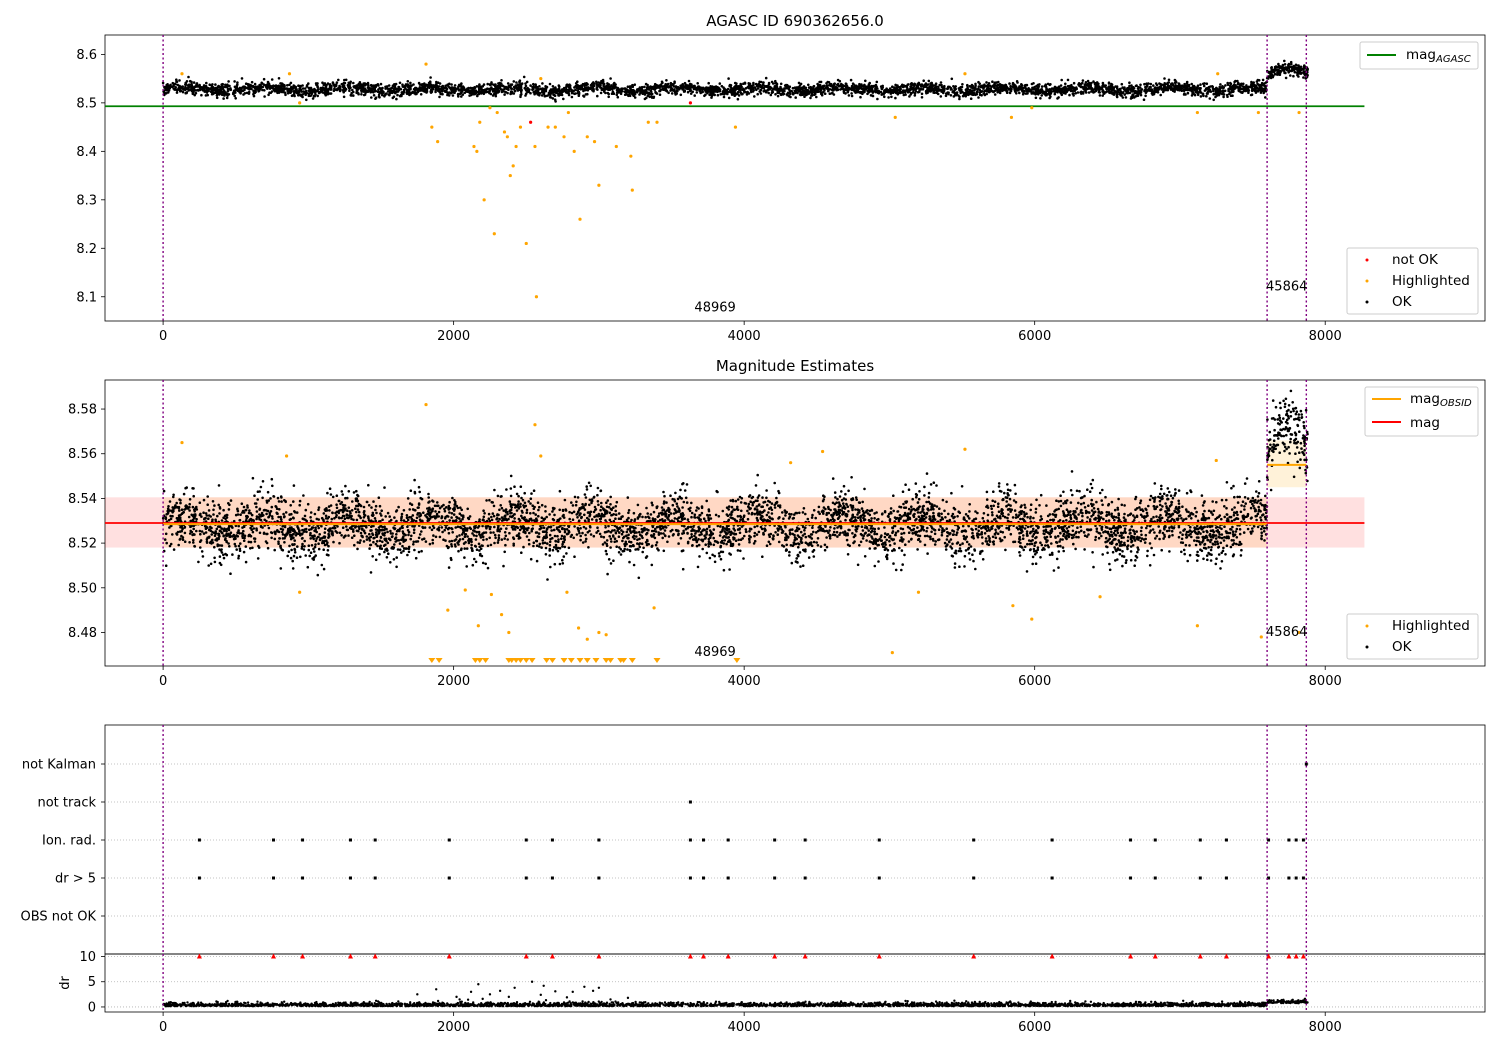 The image size is (1500, 1050). What do you see at coordinates (453, 681) in the screenshot?
I see `magnitude-xtick-label: 2000` at bounding box center [453, 681].